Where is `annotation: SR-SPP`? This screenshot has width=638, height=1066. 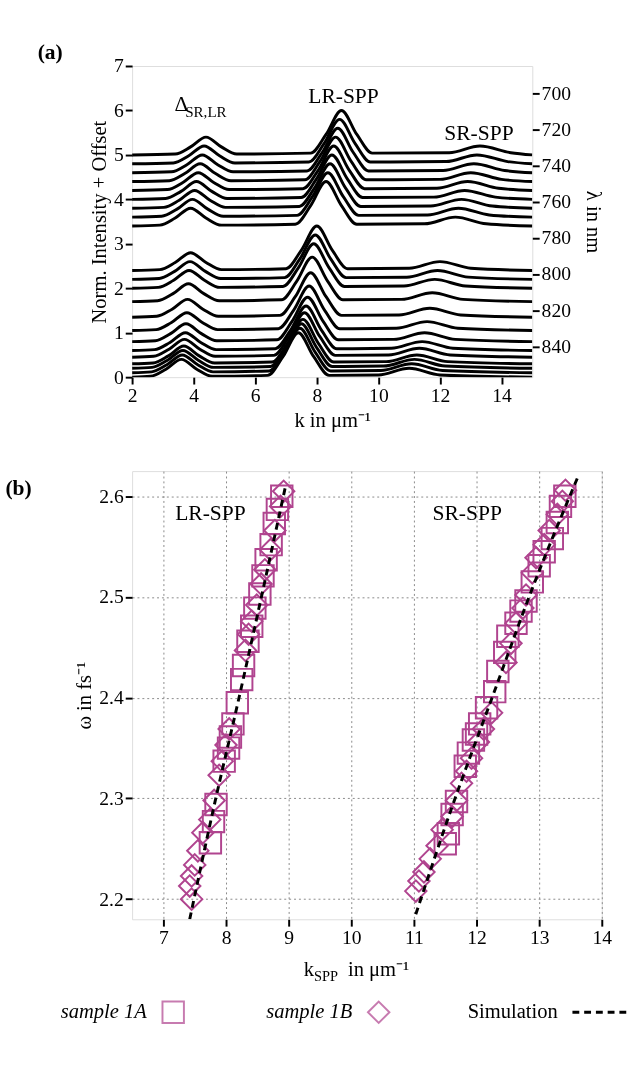
annotation: SR-SPP is located at coordinates (479, 133).